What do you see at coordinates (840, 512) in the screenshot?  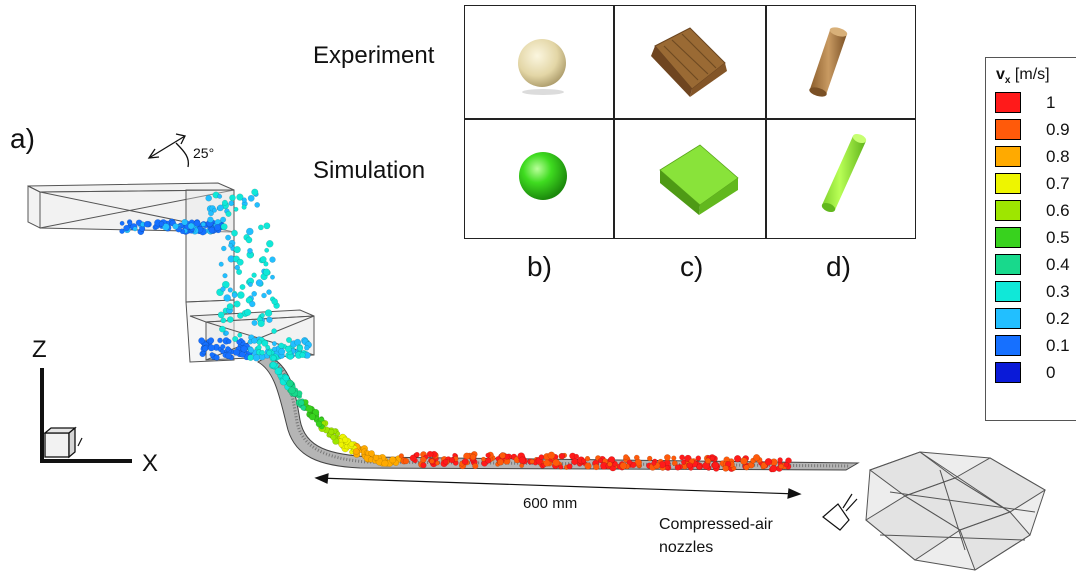 I see `nozzle-icon` at bounding box center [840, 512].